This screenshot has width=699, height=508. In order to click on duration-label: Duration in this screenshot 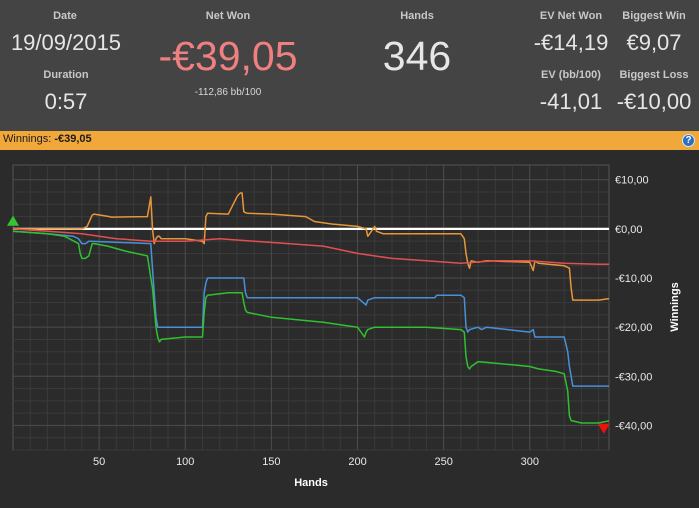, I will do `click(66, 75)`.